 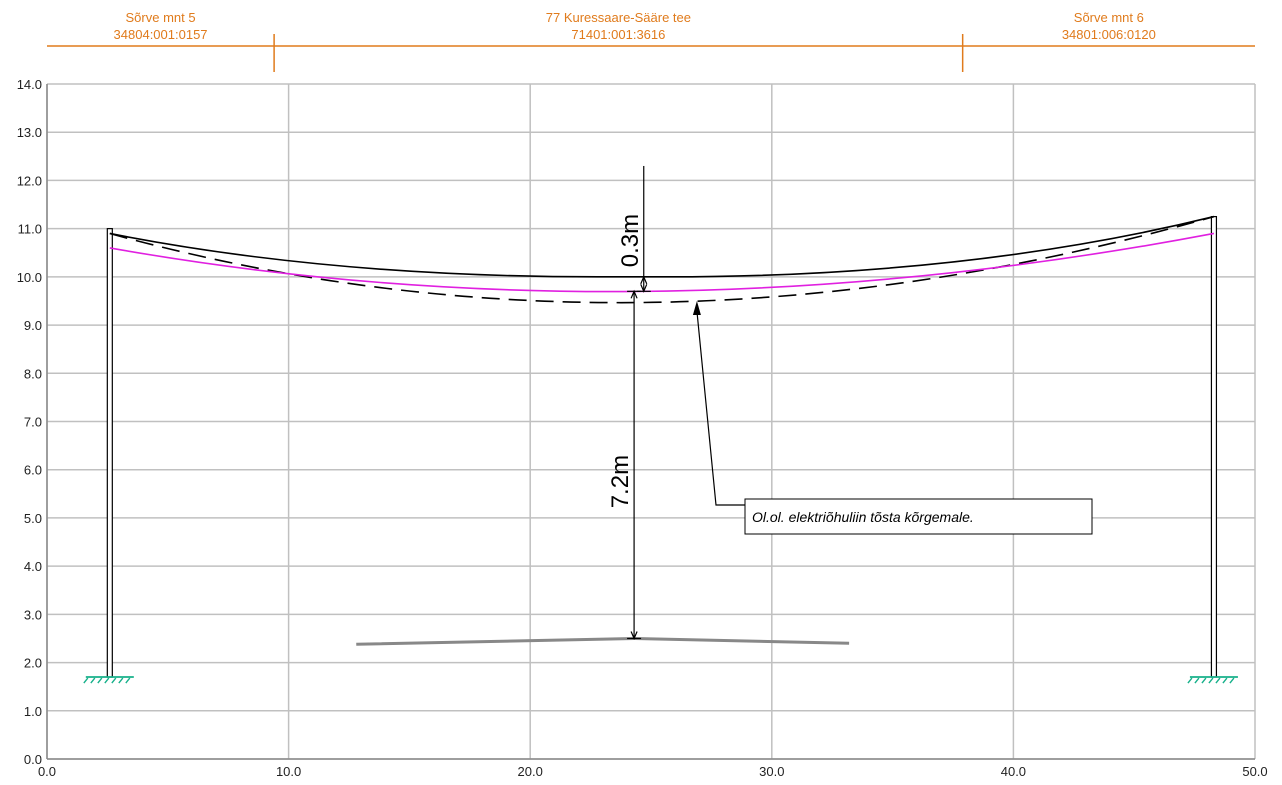 What do you see at coordinates (29, 132) in the screenshot?
I see `y-tick-label: 13.0` at bounding box center [29, 132].